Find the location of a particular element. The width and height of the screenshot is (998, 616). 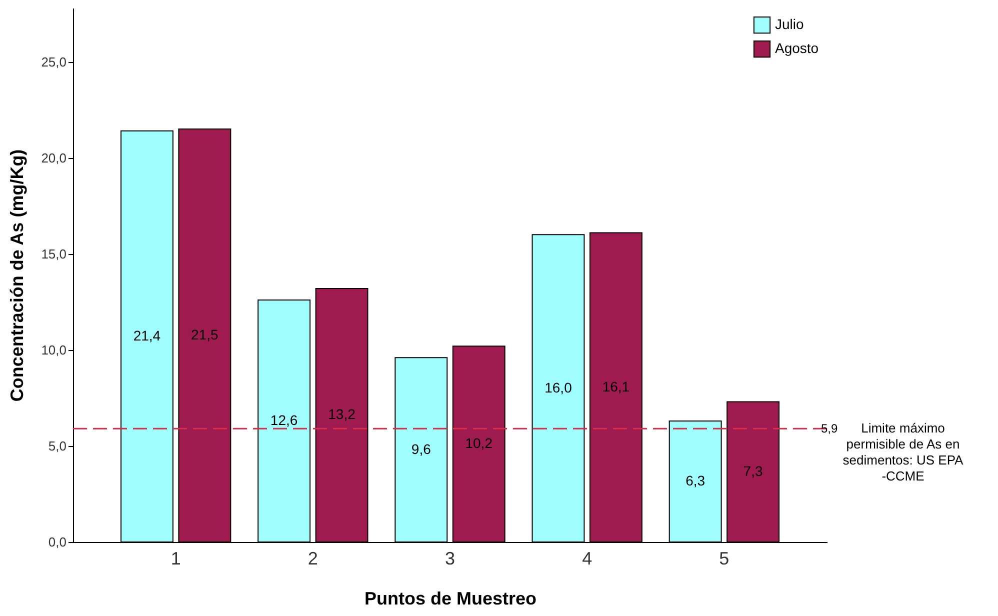

x-axis-title: Puntos de Muestreo is located at coordinates (450, 598).